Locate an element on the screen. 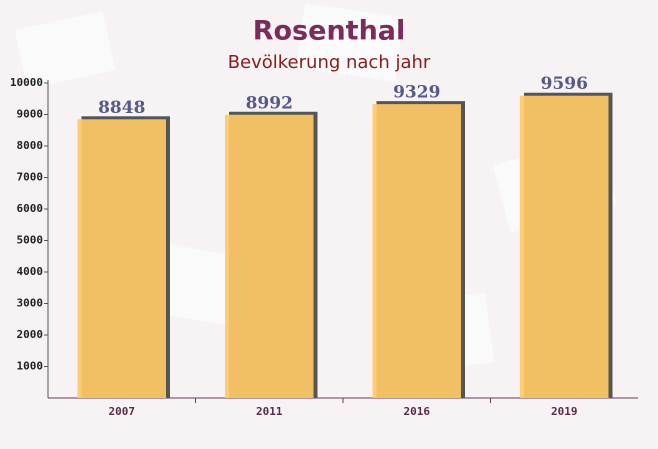 This screenshot has height=449, width=658. y-tick-label: 10000 is located at coordinates (26, 82).